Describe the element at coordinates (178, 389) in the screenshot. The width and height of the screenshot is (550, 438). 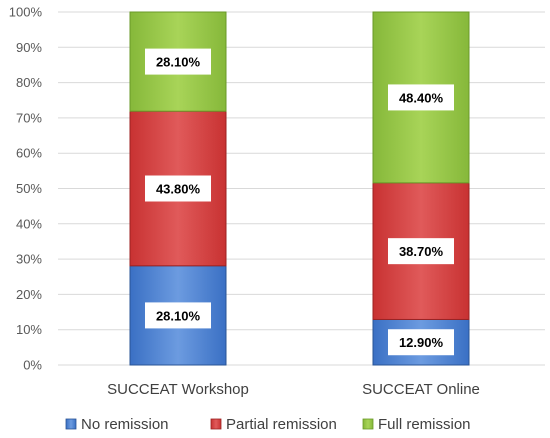
I see `x-category-label: SUCCEAT Workshop` at that location.